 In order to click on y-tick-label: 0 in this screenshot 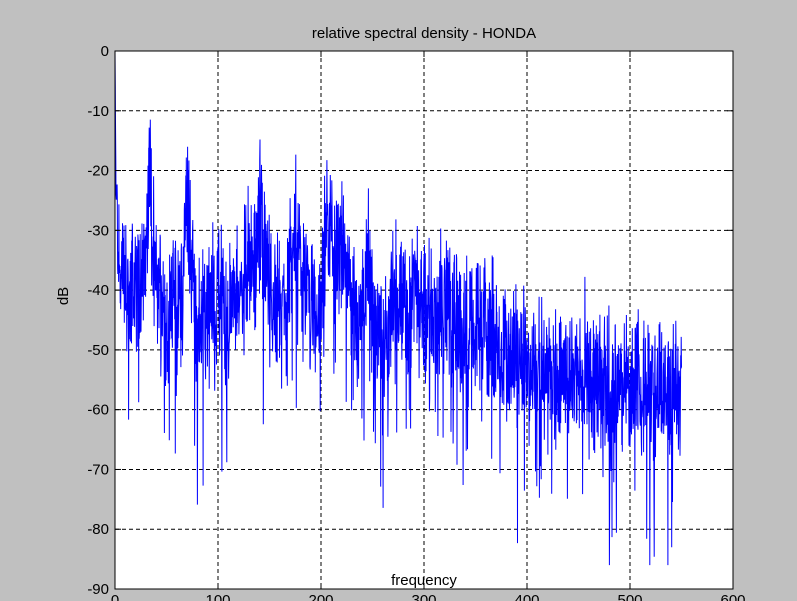, I will do `click(105, 51)`.